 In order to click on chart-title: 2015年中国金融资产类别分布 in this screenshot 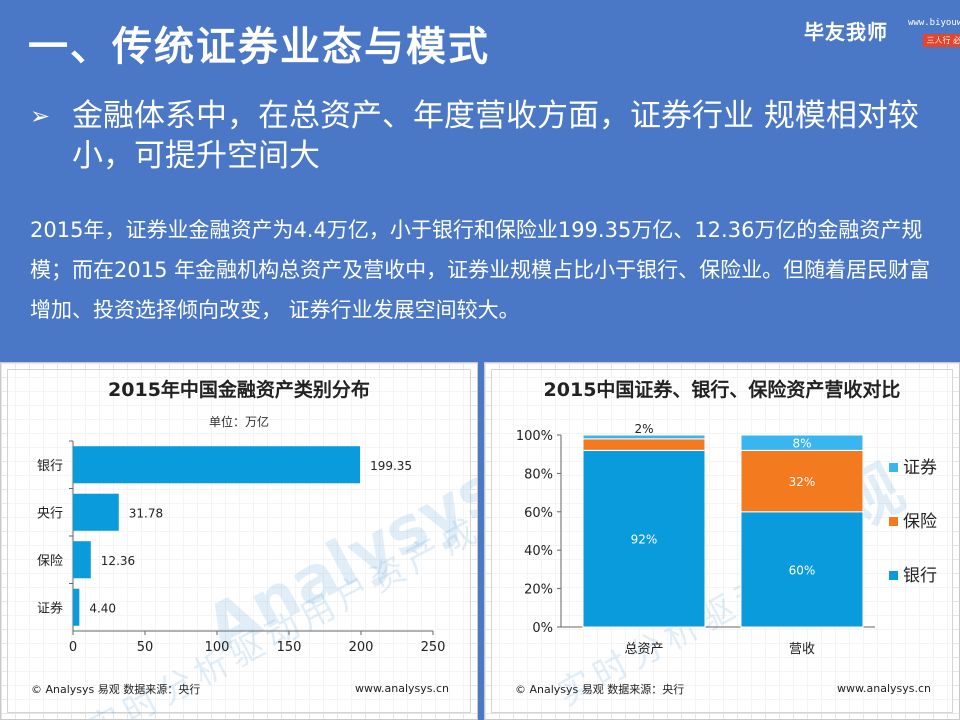, I will do `click(239, 390)`.